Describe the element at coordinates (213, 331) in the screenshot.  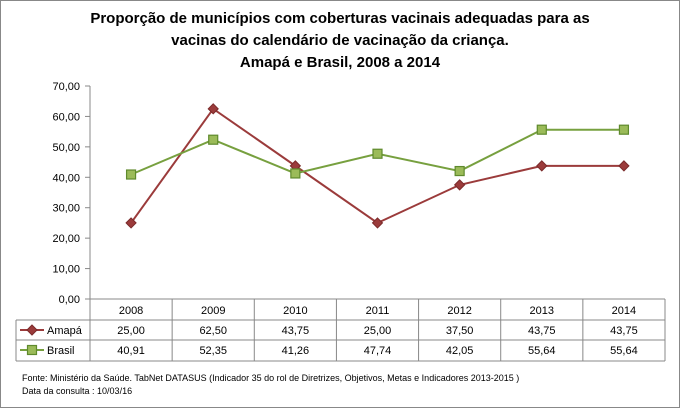
I see `table-cell-value: 62,50` at that location.